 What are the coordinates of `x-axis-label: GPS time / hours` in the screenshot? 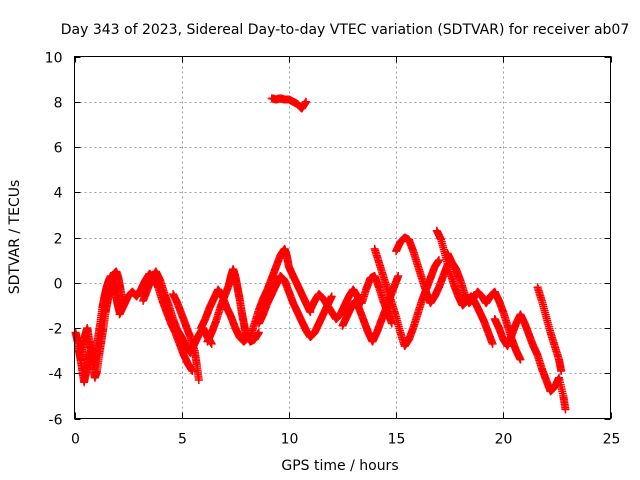 It's located at (339, 466).